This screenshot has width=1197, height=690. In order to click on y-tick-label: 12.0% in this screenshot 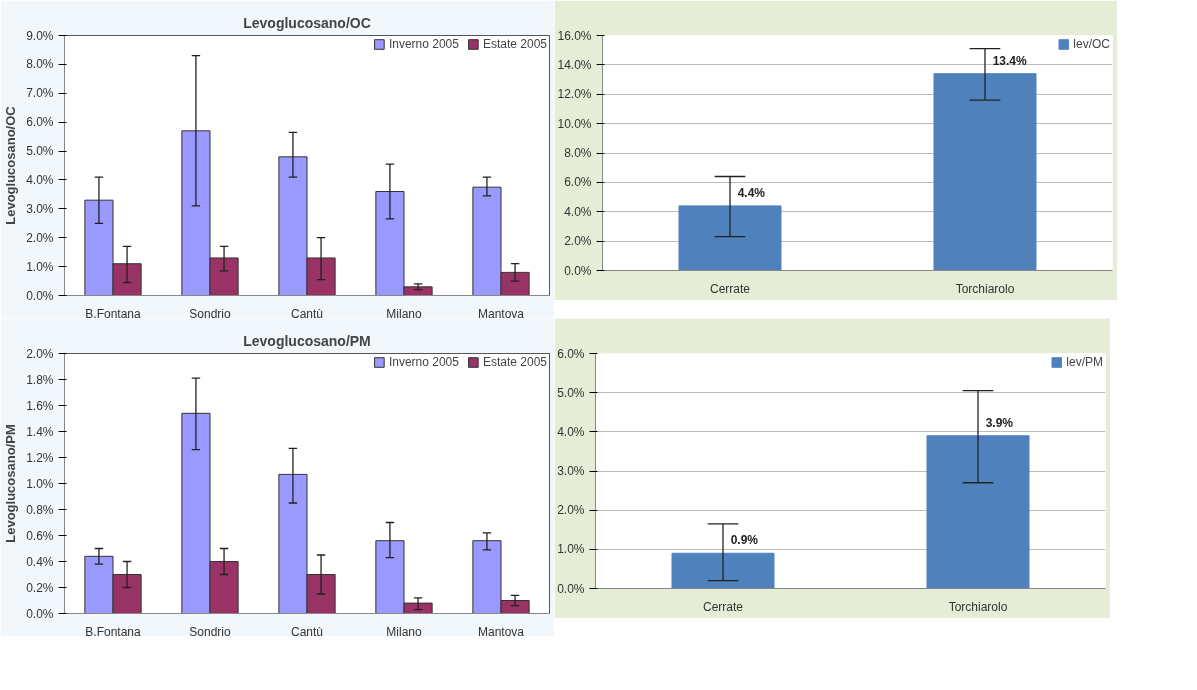, I will do `click(574, 94)`.